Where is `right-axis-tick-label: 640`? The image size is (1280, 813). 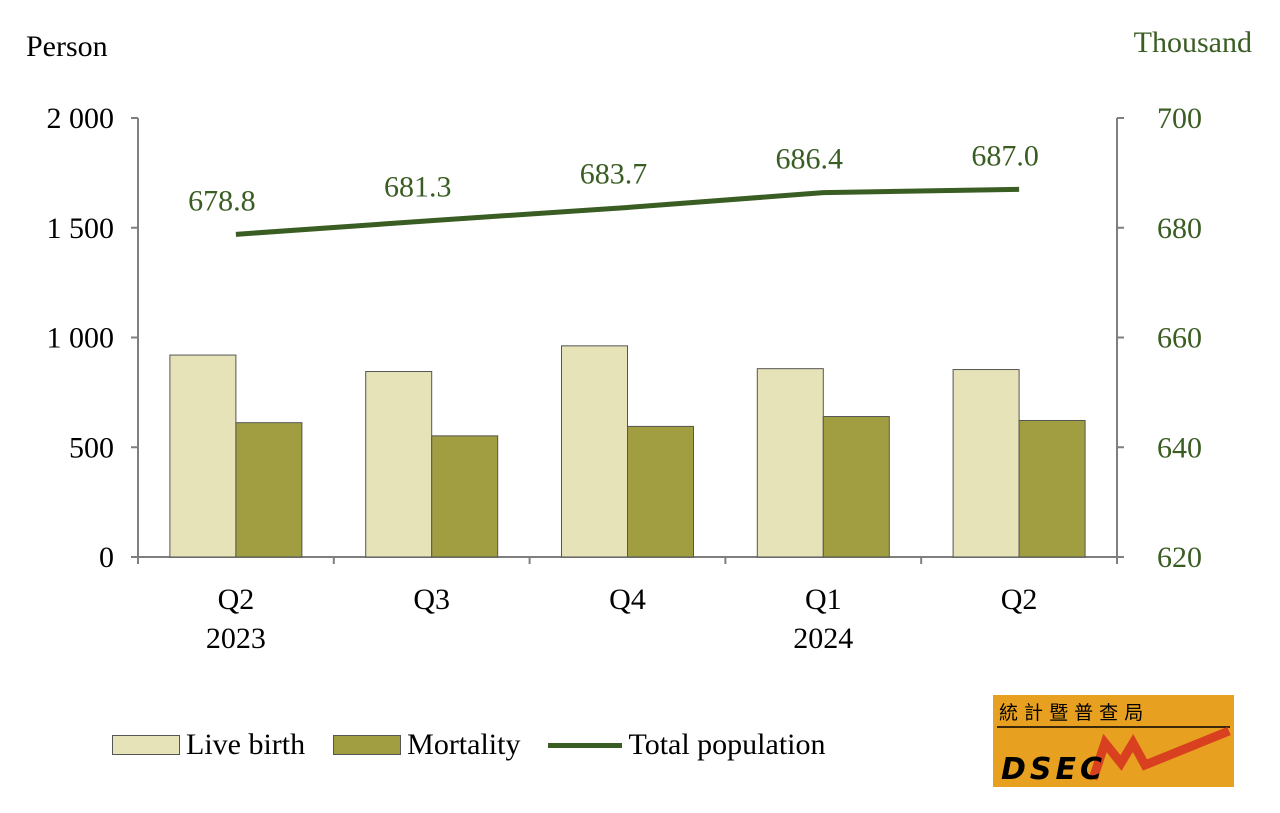 right-axis-tick-label: 640 is located at coordinates (1179, 447).